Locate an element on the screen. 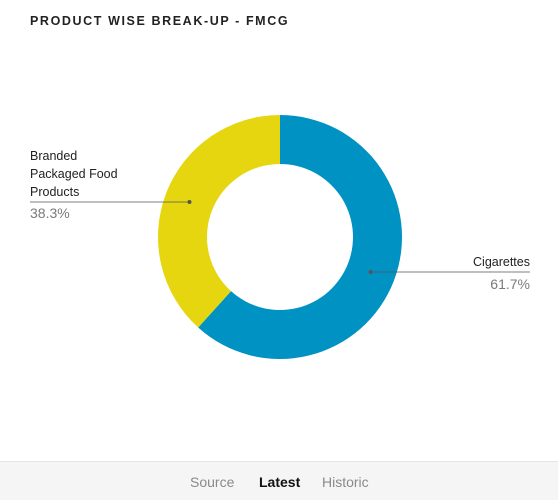 The height and width of the screenshot is (500, 558). leader-dot-cigarettes is located at coordinates (370, 272).